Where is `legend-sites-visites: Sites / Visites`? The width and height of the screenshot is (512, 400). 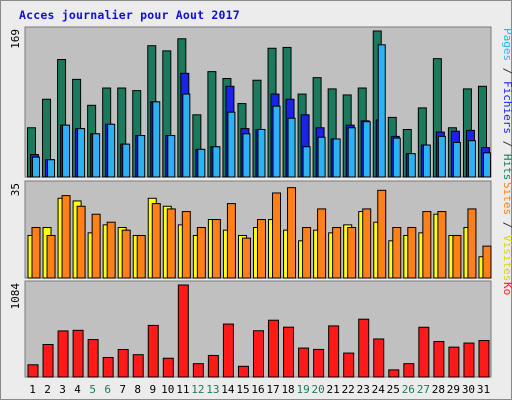 legend-sites-visites: Sites / Visites is located at coordinates (506, 231).